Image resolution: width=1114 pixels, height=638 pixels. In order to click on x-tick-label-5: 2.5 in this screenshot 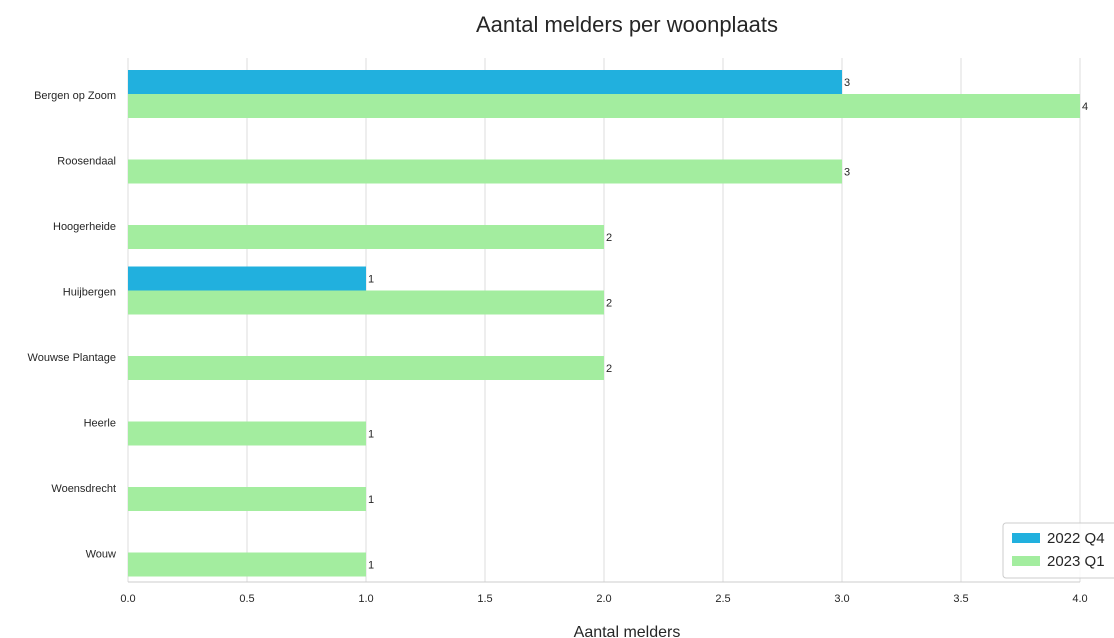, I will do `click(722, 599)`.